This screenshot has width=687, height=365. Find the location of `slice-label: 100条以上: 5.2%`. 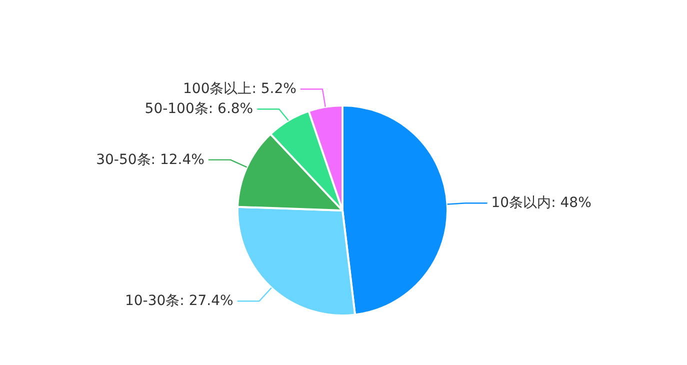

slice-label: 100条以上: 5.2% is located at coordinates (239, 89).